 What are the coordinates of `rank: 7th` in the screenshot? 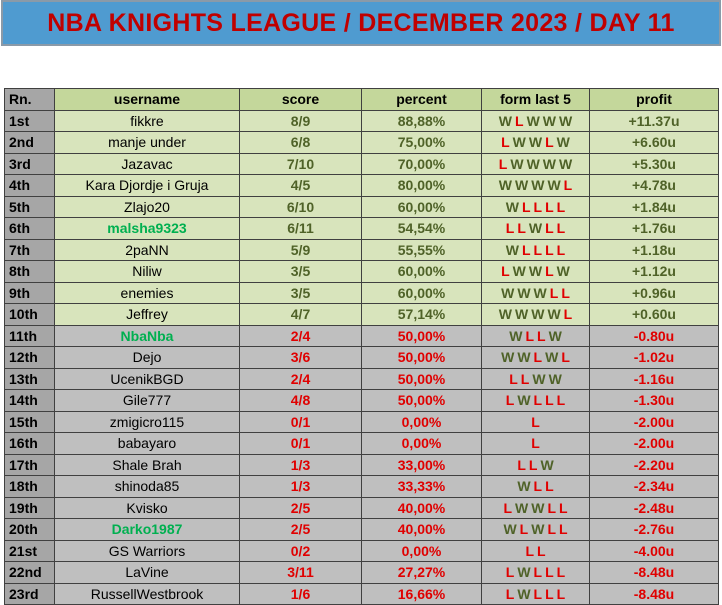 It's located at (29, 249).